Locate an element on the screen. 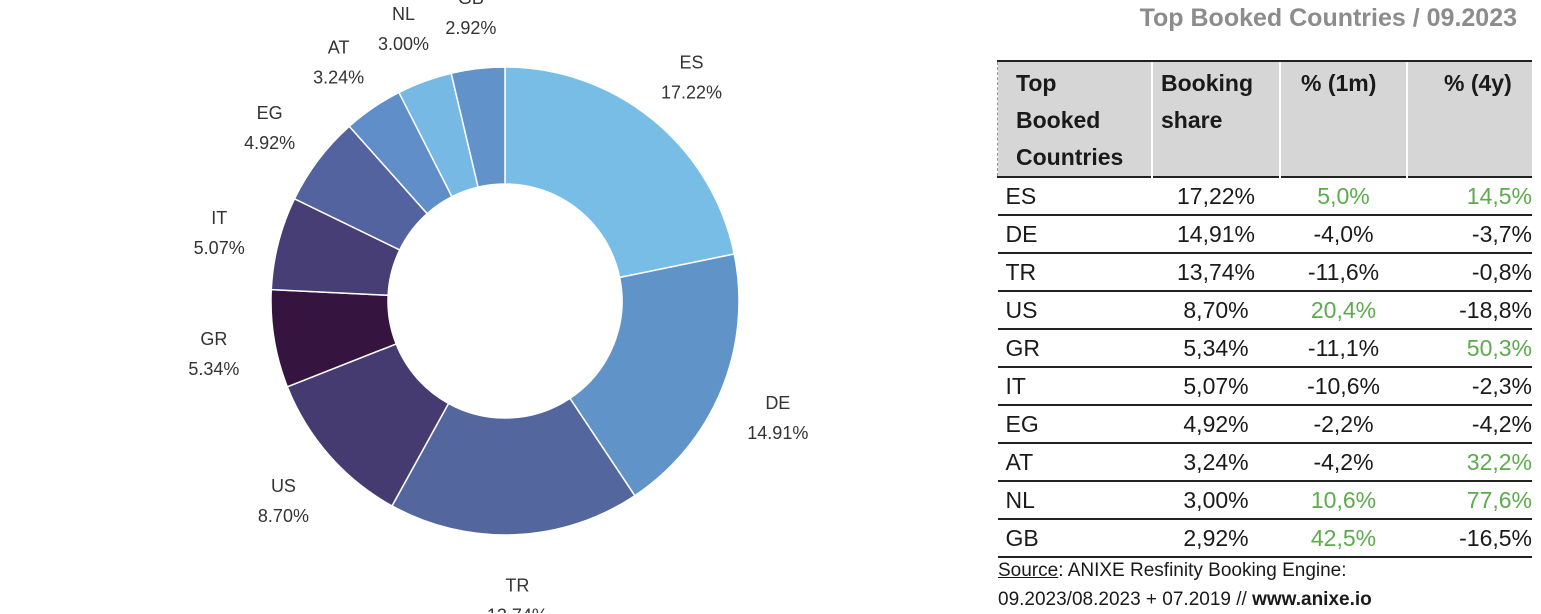 The width and height of the screenshot is (1541, 614). cell-booking-share: 2,92% is located at coordinates (1216, 538).